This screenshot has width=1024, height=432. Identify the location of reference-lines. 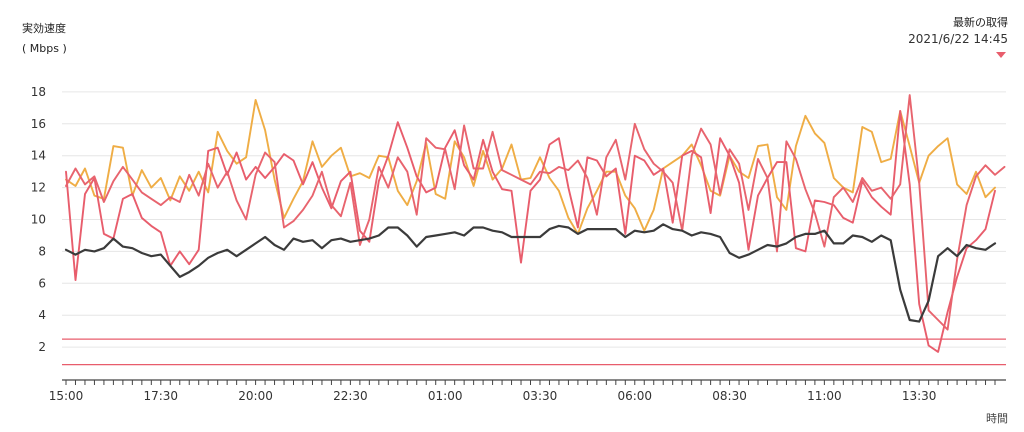
(534, 352).